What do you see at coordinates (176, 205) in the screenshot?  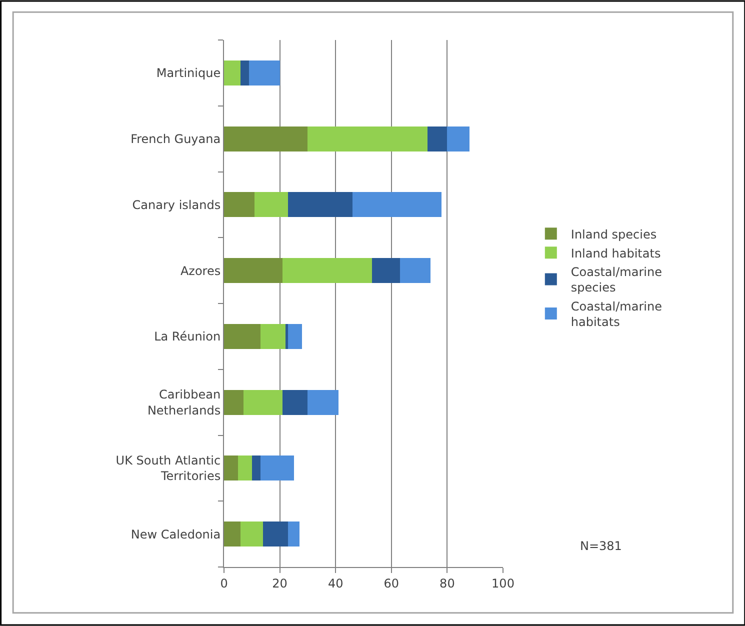 I see `y-tick-label: Canary islands` at bounding box center [176, 205].